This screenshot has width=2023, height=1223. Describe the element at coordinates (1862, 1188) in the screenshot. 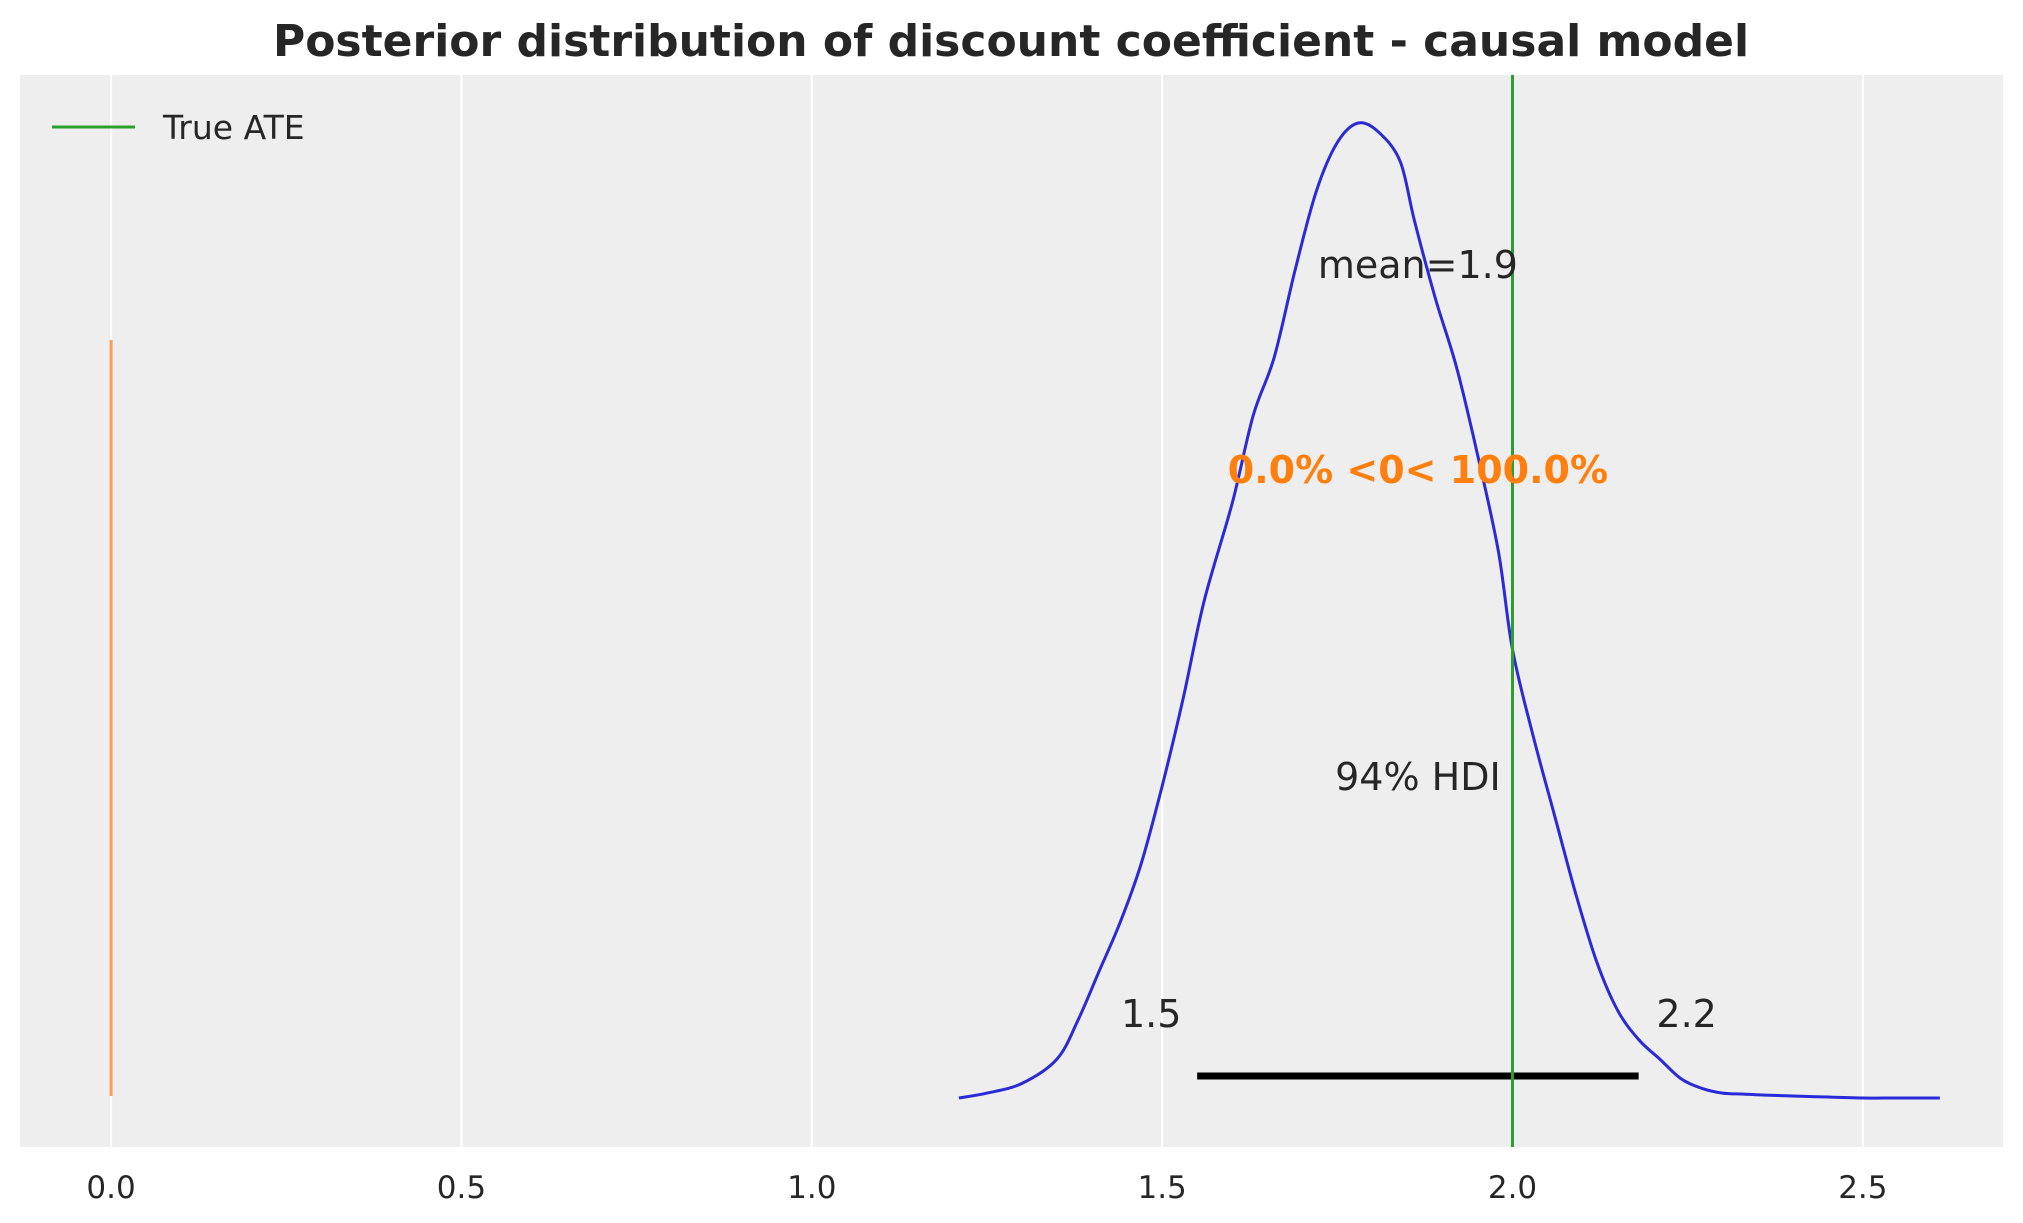

I see `x-tick-label: 2.5` at that location.